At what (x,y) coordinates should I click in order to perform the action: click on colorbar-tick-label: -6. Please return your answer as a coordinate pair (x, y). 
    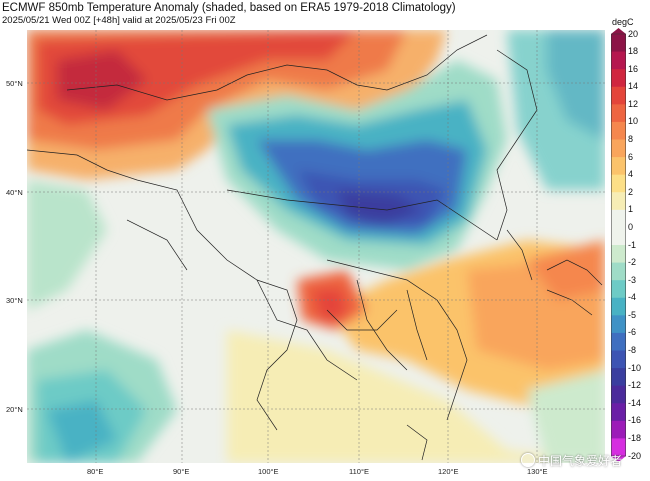
    Looking at the image, I should click on (632, 332).